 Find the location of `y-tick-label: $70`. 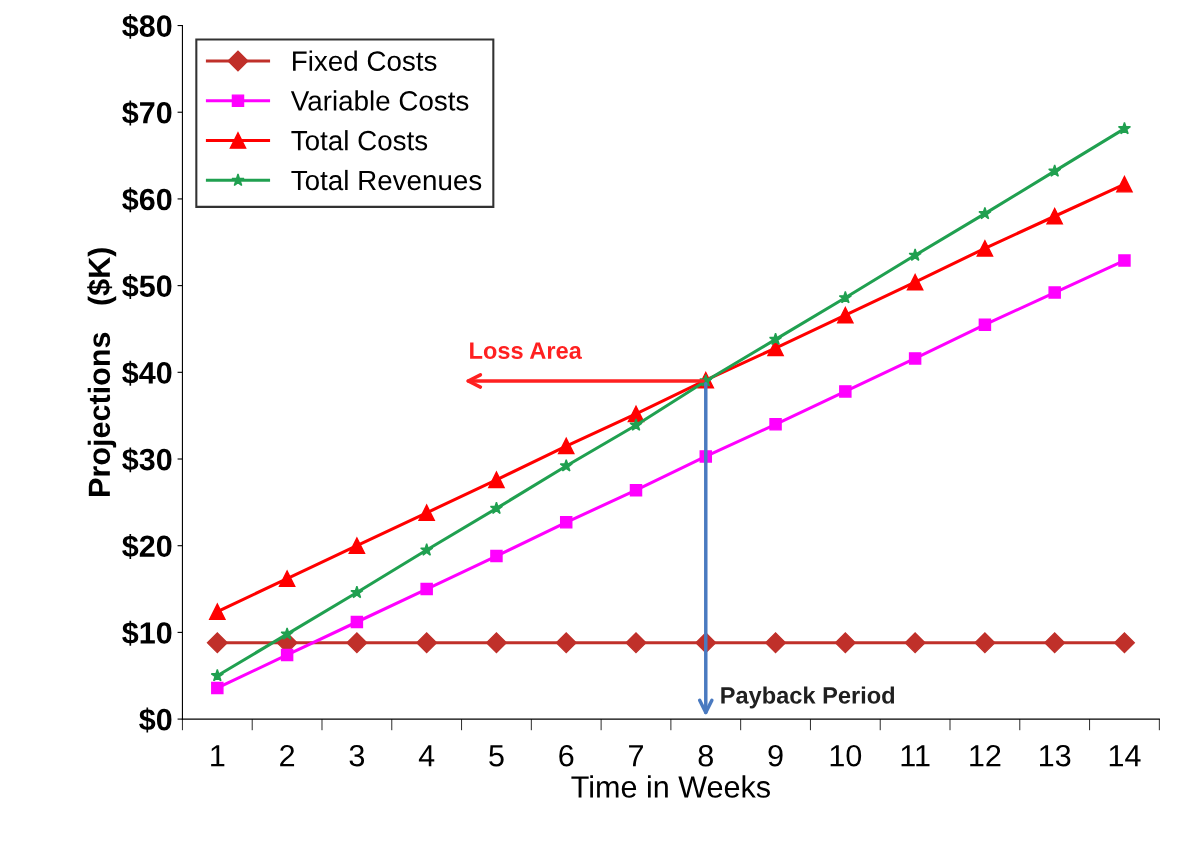

y-tick-label: $70 is located at coordinates (147, 113).